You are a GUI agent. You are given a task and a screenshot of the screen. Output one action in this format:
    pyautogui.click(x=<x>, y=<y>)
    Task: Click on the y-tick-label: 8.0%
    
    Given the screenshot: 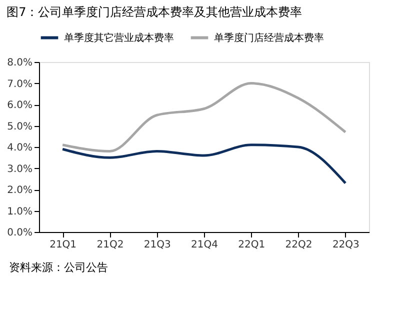 What is the action you would take?
    pyautogui.click(x=19, y=63)
    